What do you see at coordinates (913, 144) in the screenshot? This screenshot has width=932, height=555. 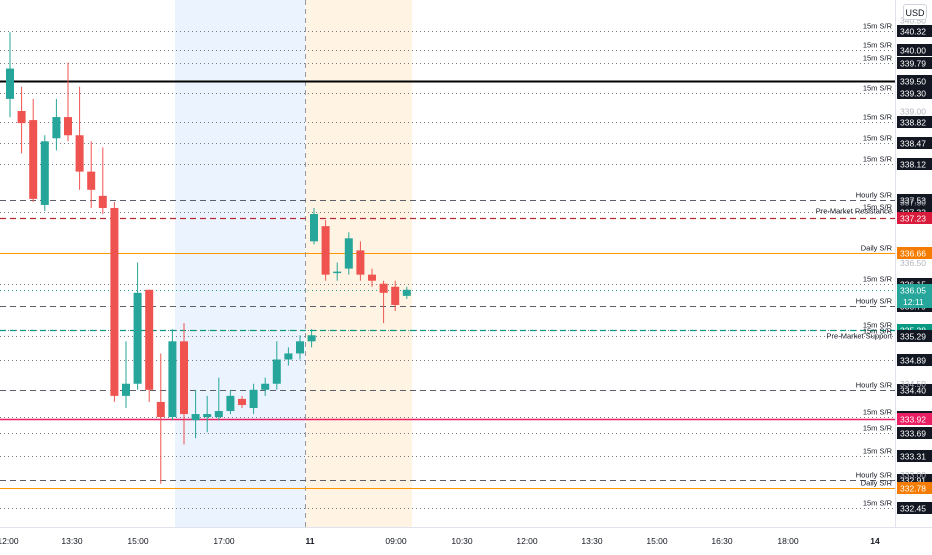 I see `price-tag-label: 338.47` at bounding box center [913, 144].